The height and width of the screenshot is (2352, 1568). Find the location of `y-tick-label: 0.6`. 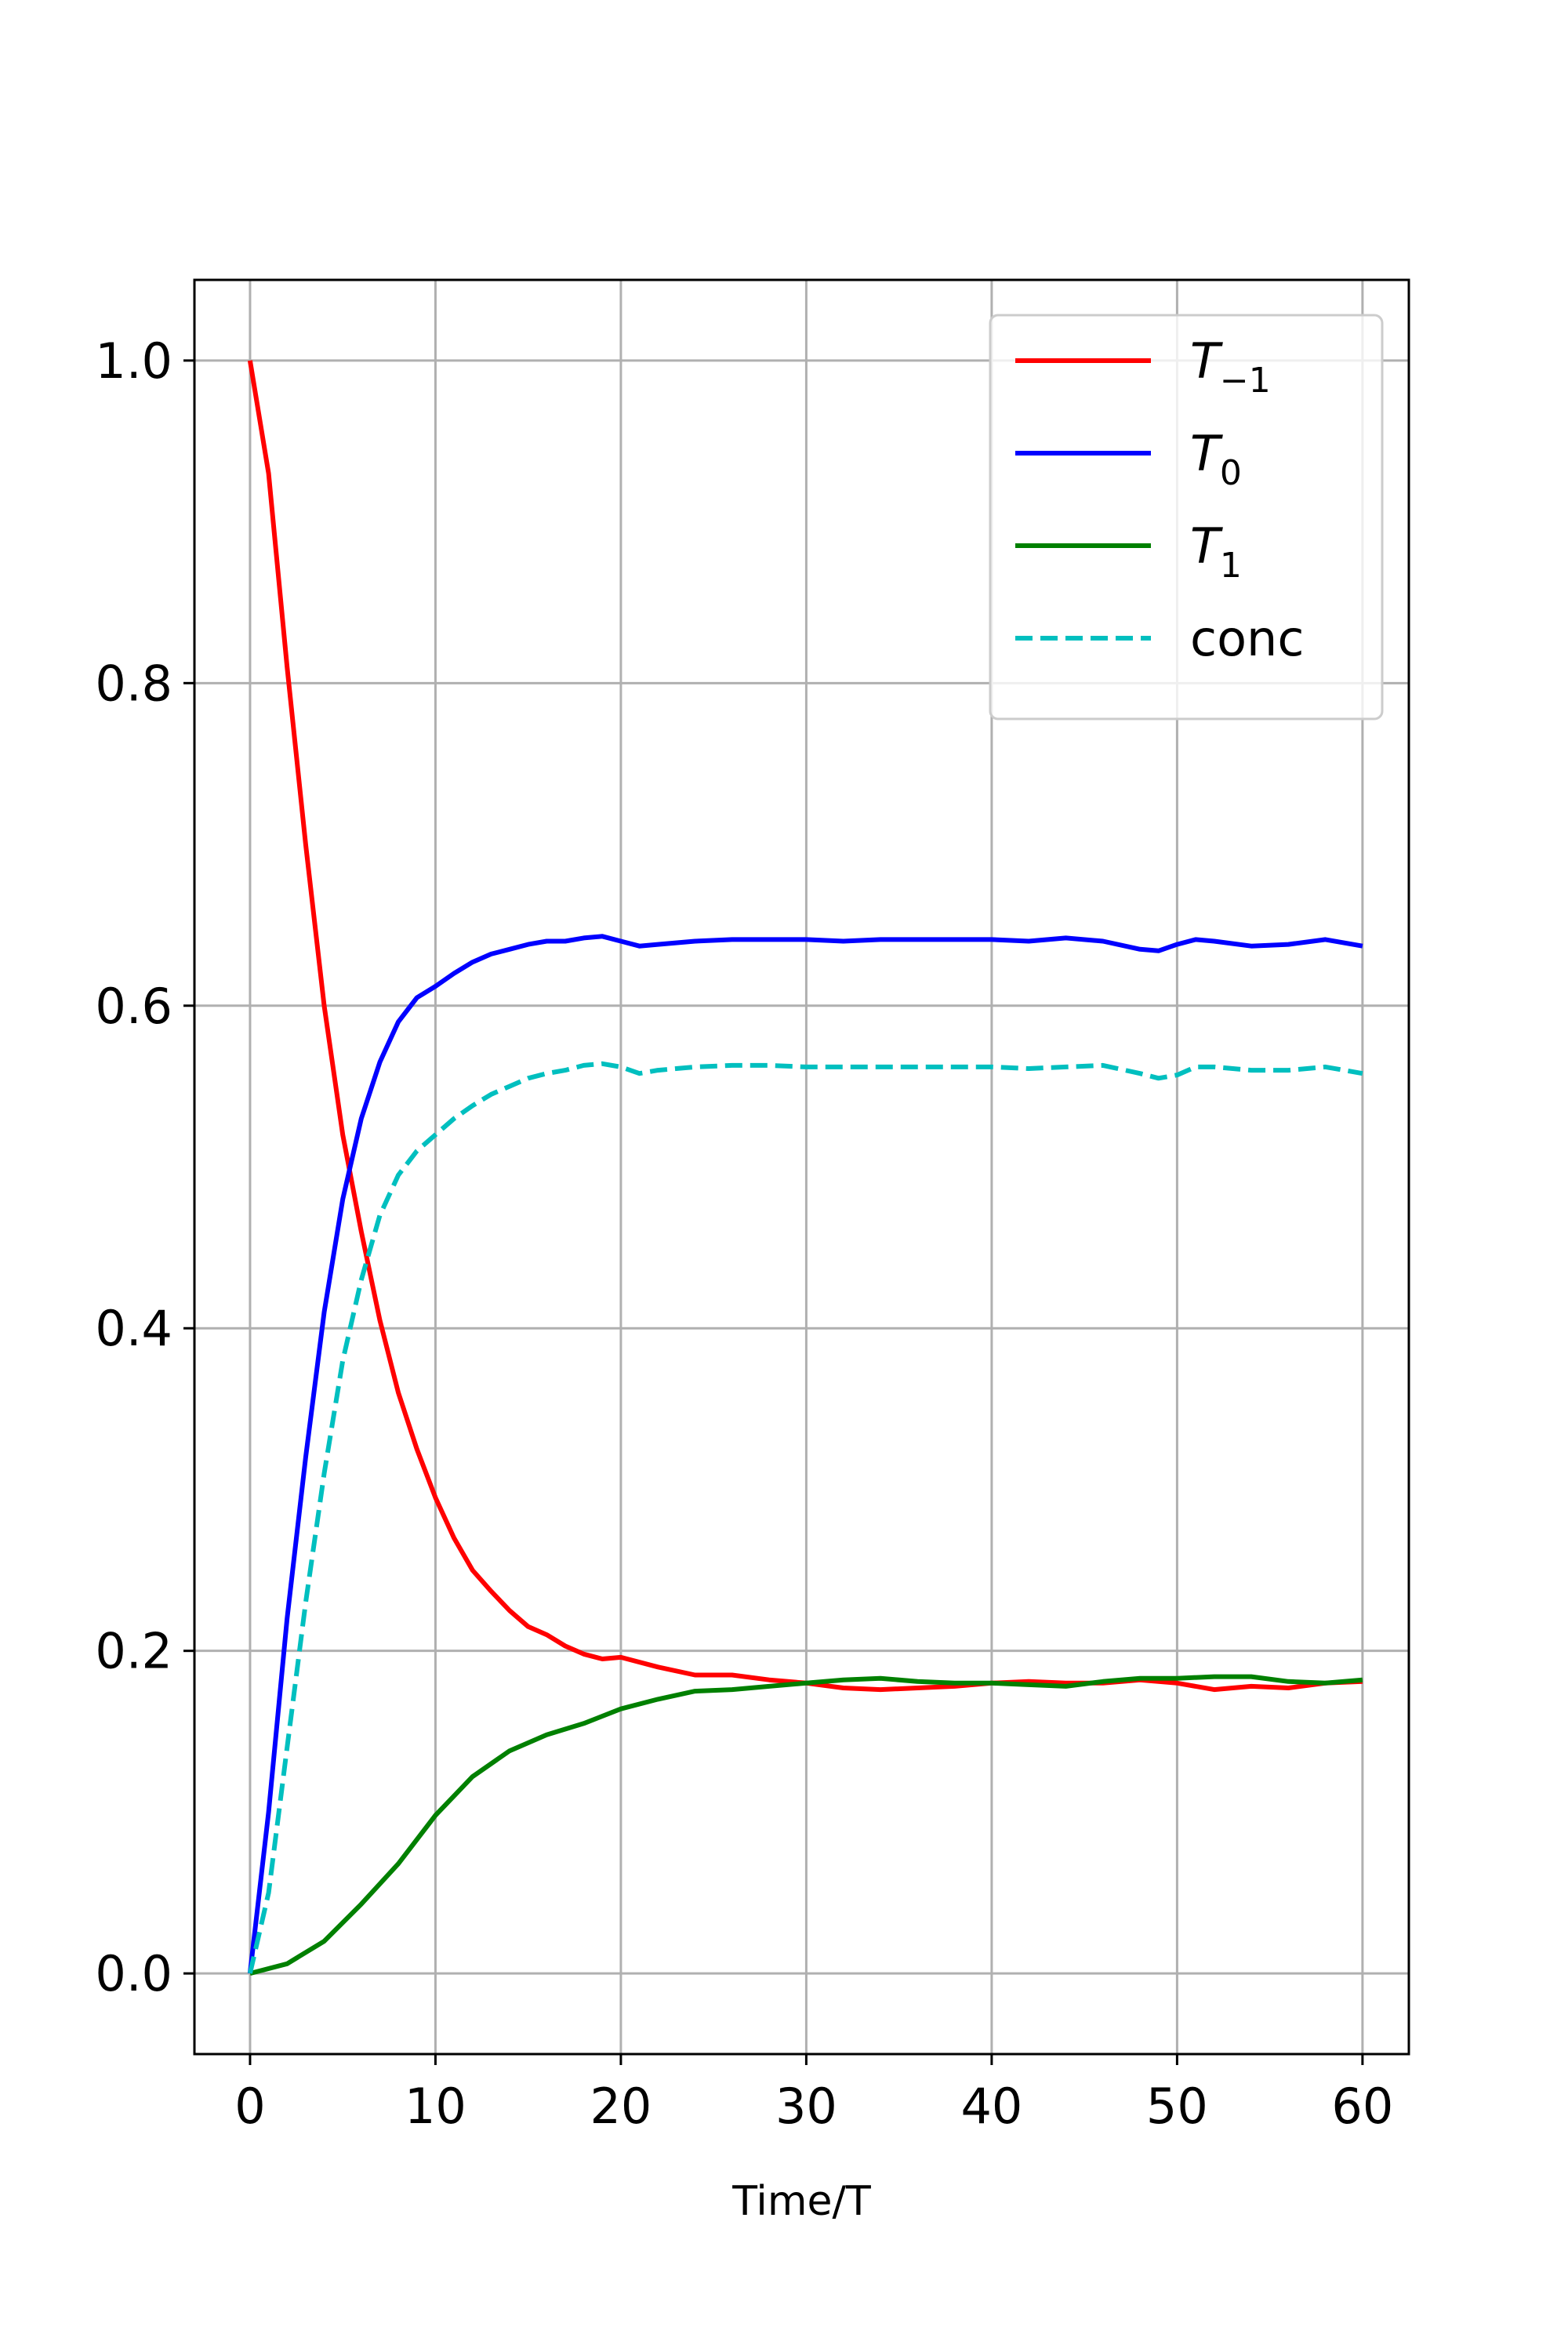

y-tick-label: 0.6 is located at coordinates (133, 1006).